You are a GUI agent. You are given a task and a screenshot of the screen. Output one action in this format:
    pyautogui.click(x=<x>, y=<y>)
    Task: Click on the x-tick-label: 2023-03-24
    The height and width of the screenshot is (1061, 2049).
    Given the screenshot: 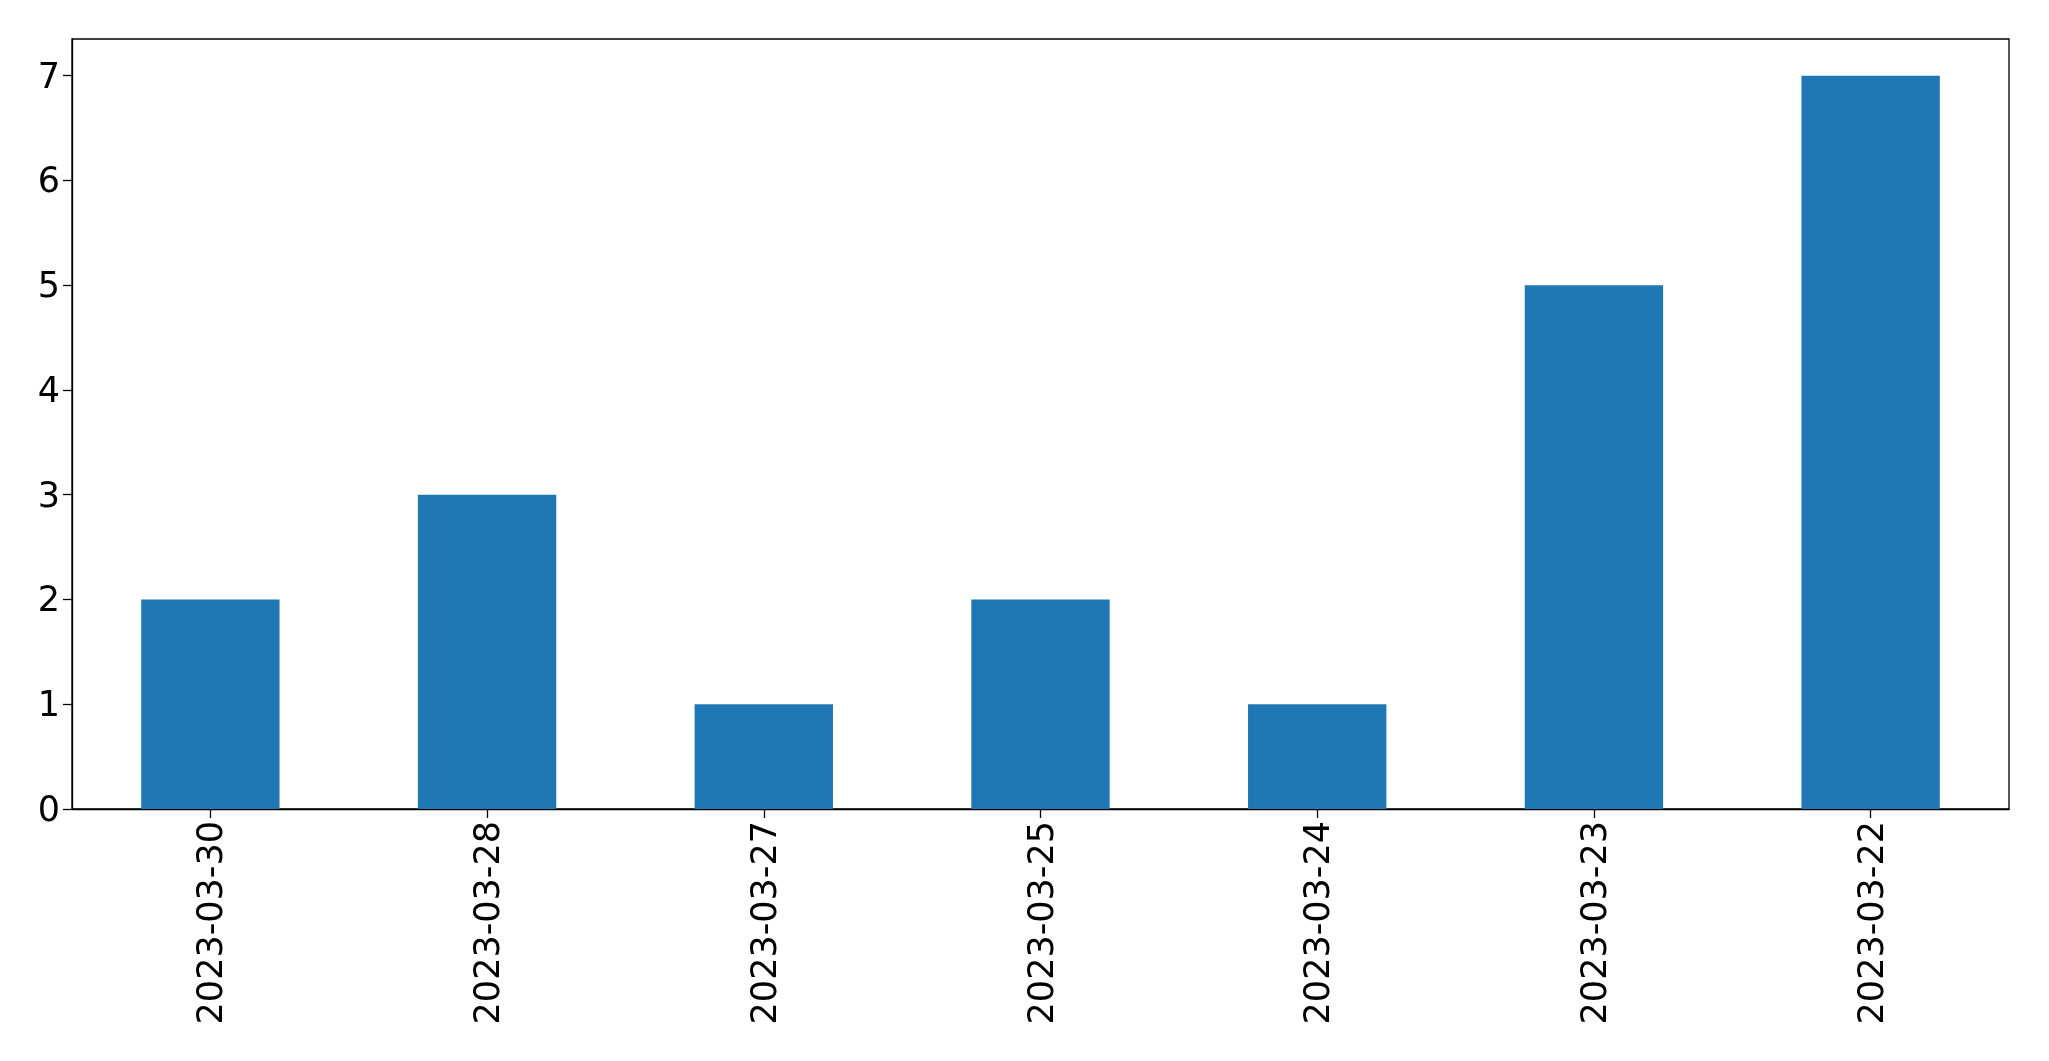 What is the action you would take?
    pyautogui.click(x=1317, y=923)
    